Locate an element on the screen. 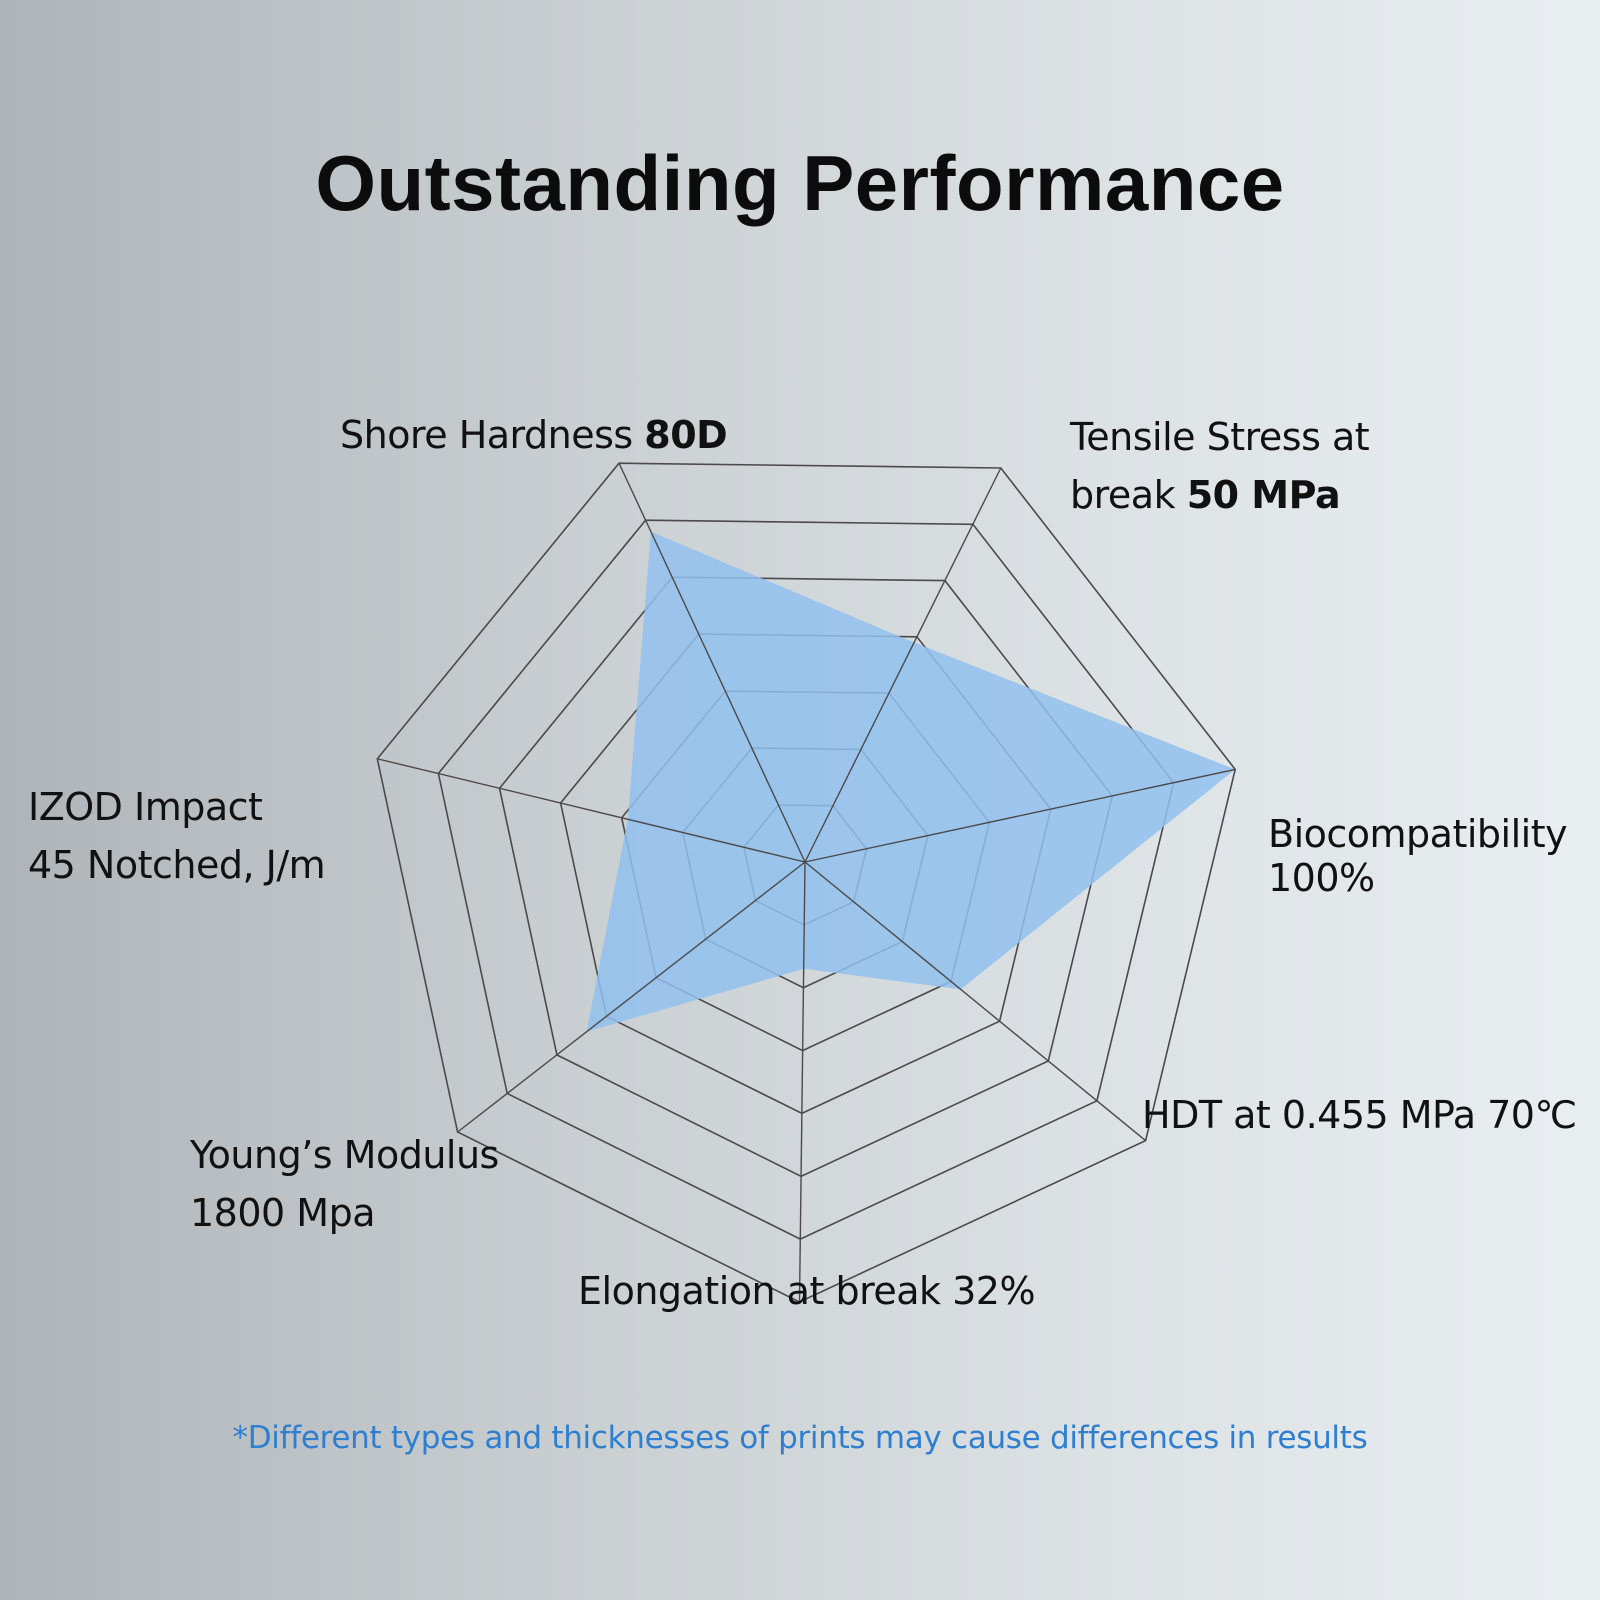 This screenshot has width=1600, height=1600. axis-label-hdt: HDT at 0.455 MPa 70℃ is located at coordinates (1359, 1115).